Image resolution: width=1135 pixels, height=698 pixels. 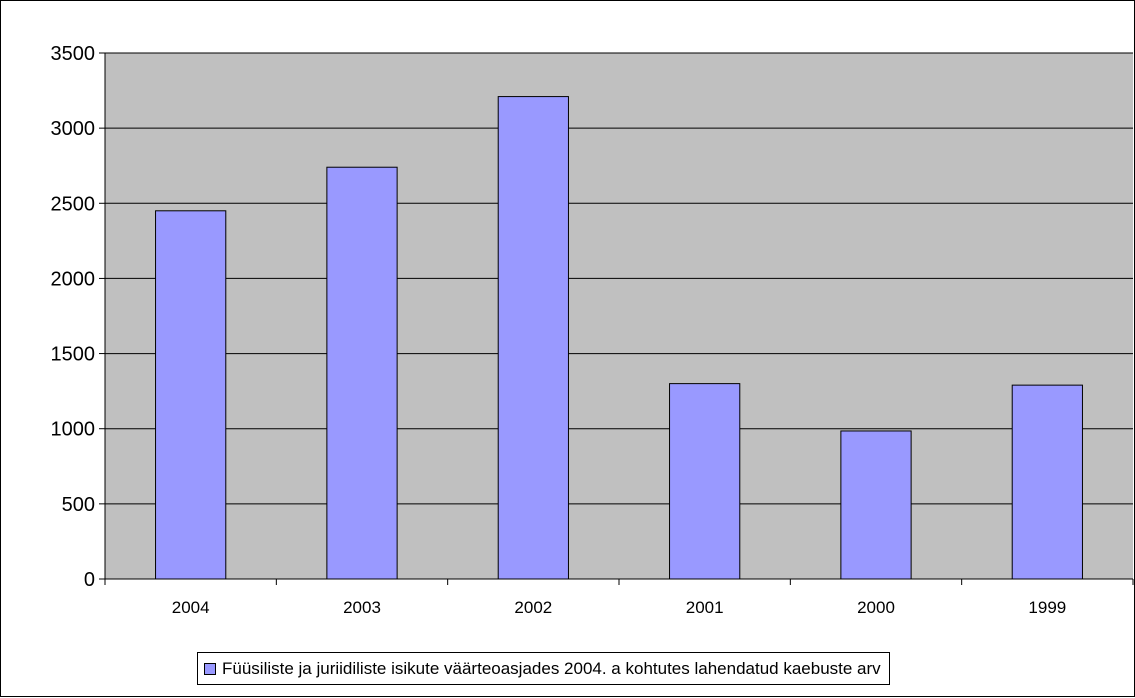 I want to click on x-tick-label: 2002, so click(x=533, y=607).